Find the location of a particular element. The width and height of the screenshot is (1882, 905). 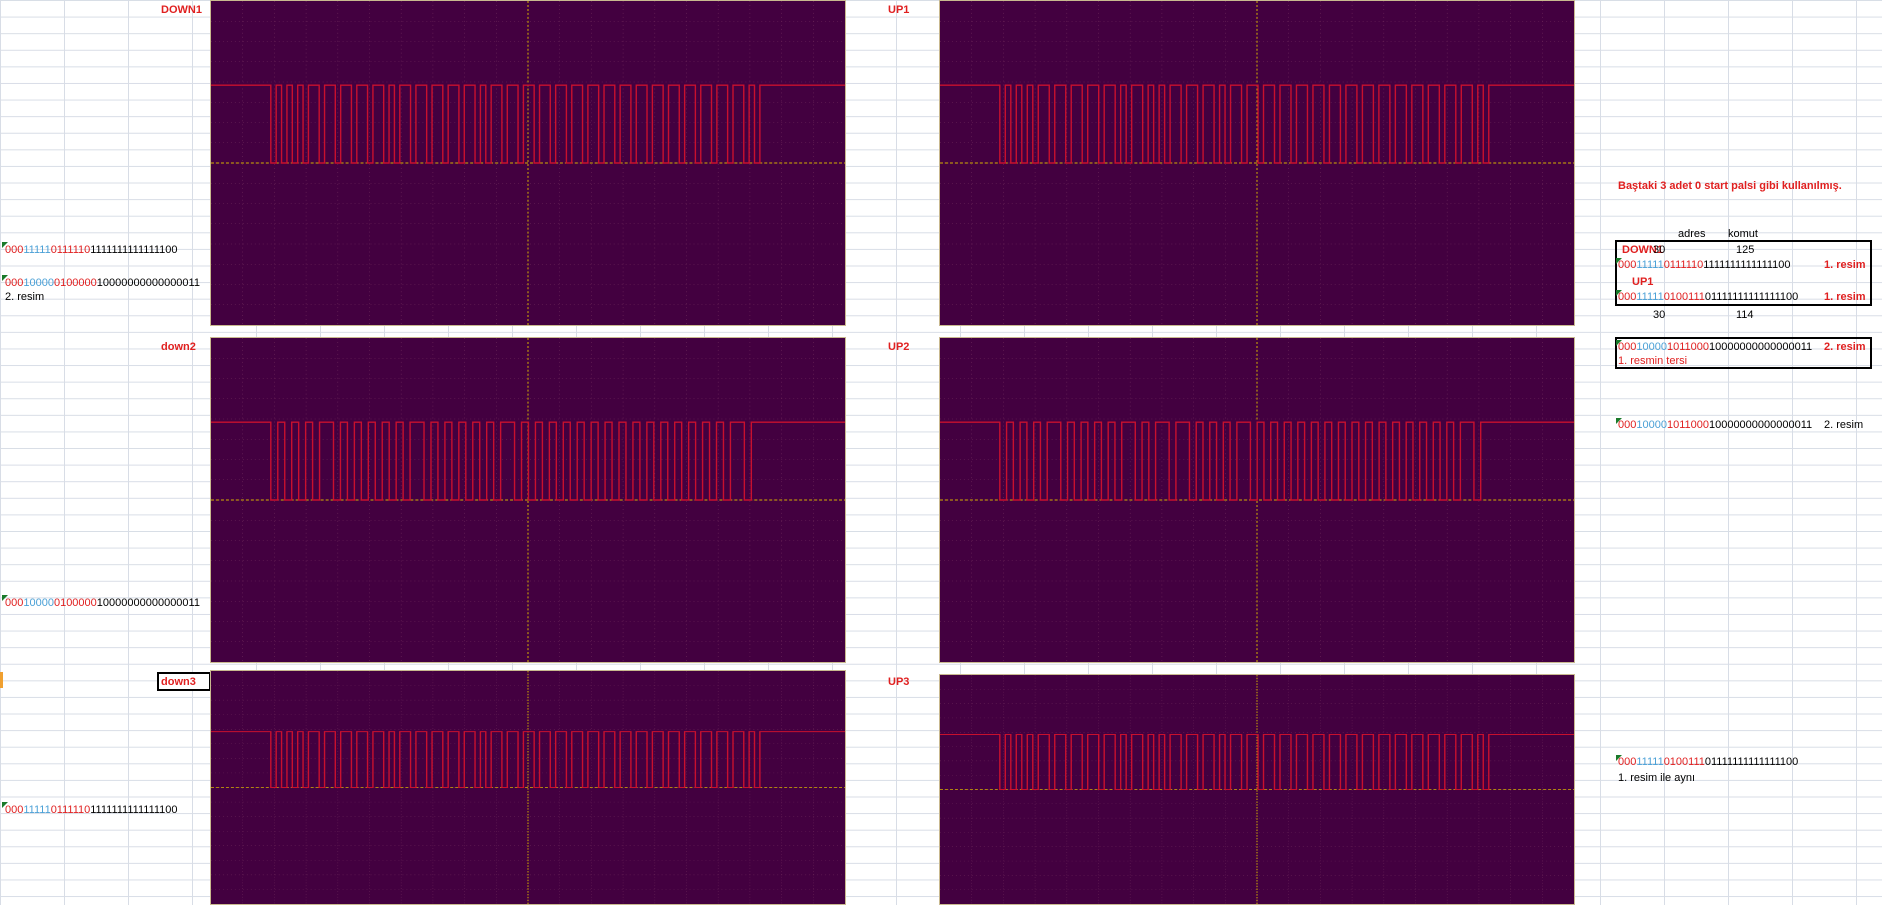

bits-cell-right-down1: 0001111101111101111111111111100 is located at coordinates (1704, 265).